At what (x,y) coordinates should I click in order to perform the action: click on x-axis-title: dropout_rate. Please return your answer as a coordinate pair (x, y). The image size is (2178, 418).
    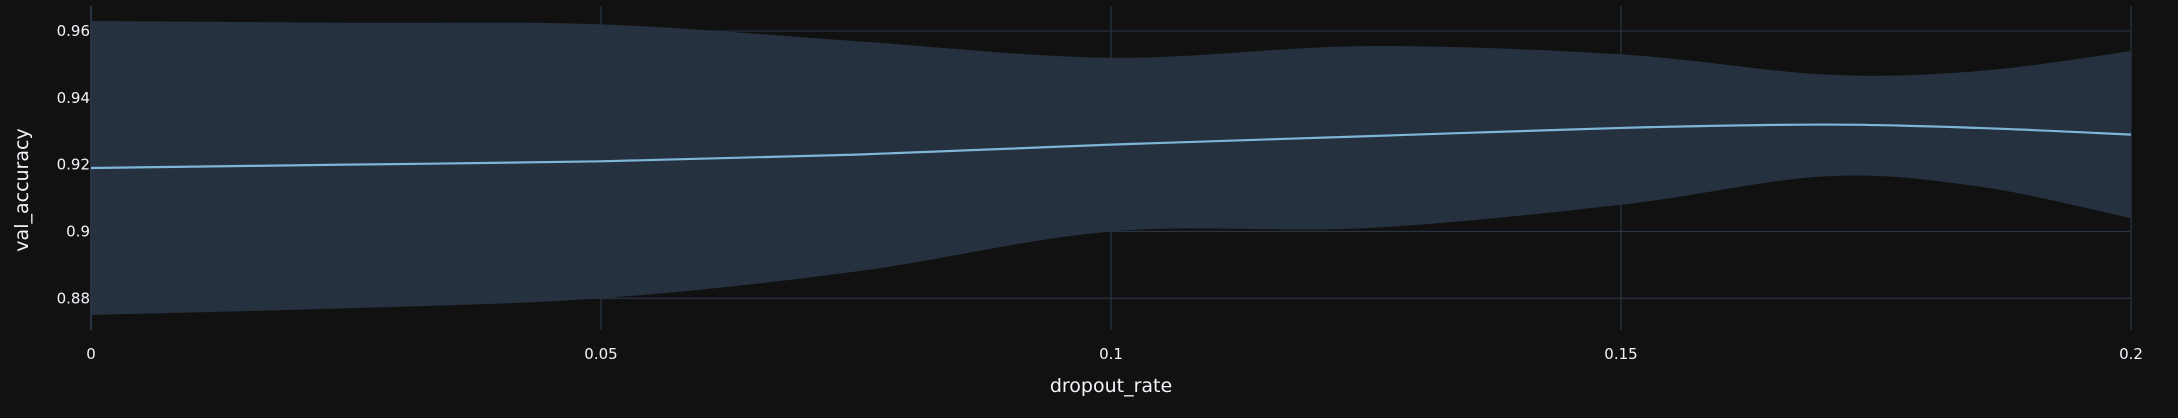
    Looking at the image, I should click on (1111, 386).